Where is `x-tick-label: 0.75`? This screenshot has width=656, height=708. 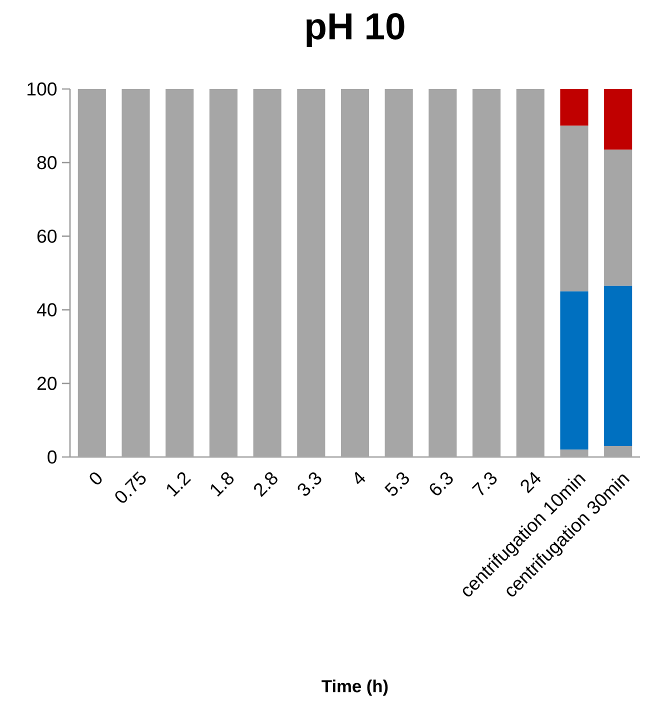 x-tick-label: 0.75 is located at coordinates (130, 487).